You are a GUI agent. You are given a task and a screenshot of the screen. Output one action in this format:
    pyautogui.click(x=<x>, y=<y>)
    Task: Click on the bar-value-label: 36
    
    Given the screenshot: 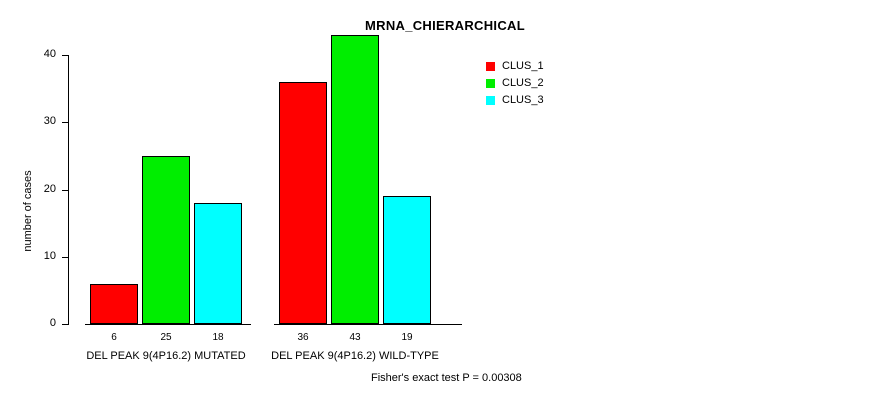 What is the action you would take?
    pyautogui.click(x=303, y=337)
    